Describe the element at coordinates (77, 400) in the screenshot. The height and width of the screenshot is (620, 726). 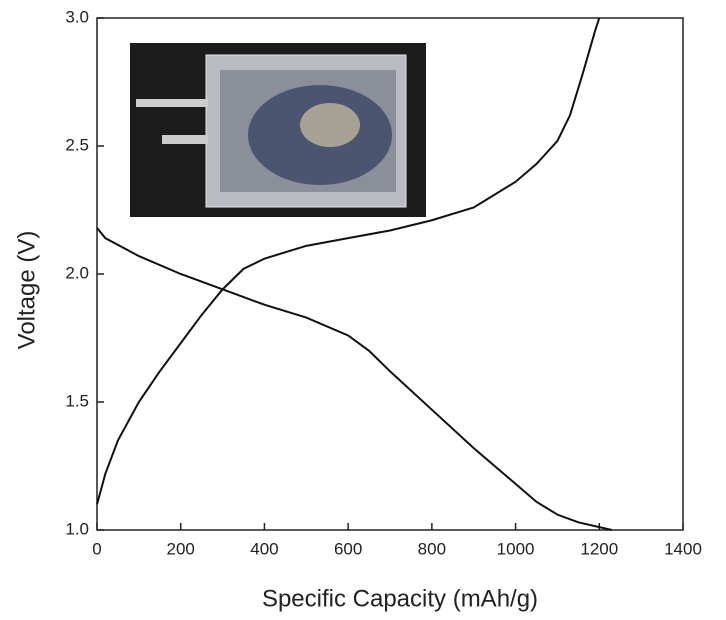
I see `y-tick-label: 1.5` at that location.